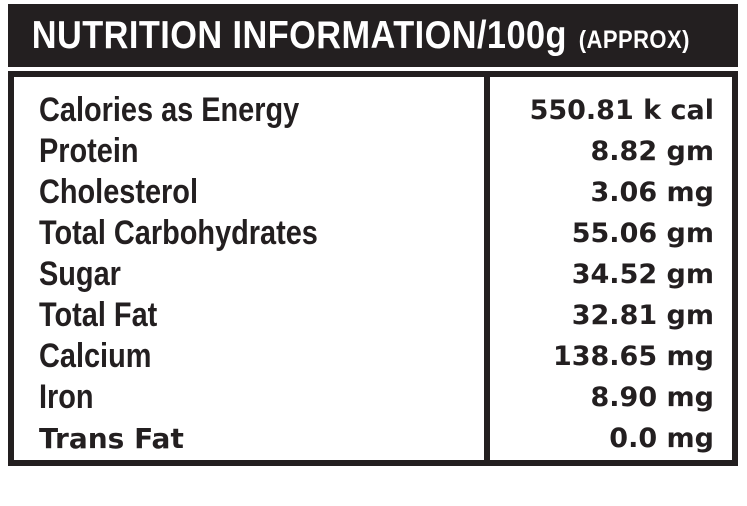  Describe the element at coordinates (642, 274) in the screenshot. I see `nutrient-value: 34.52 gm` at that location.